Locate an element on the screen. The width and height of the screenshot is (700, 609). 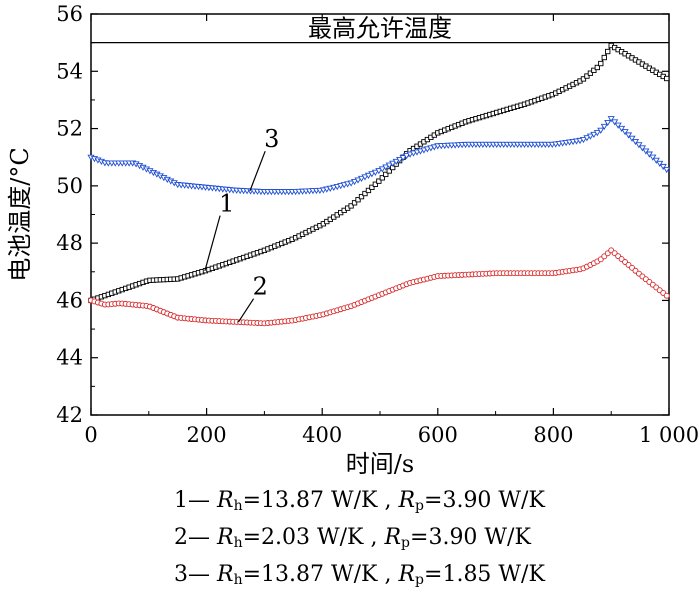
legend-prefix: 1— is located at coordinates (195, 500).